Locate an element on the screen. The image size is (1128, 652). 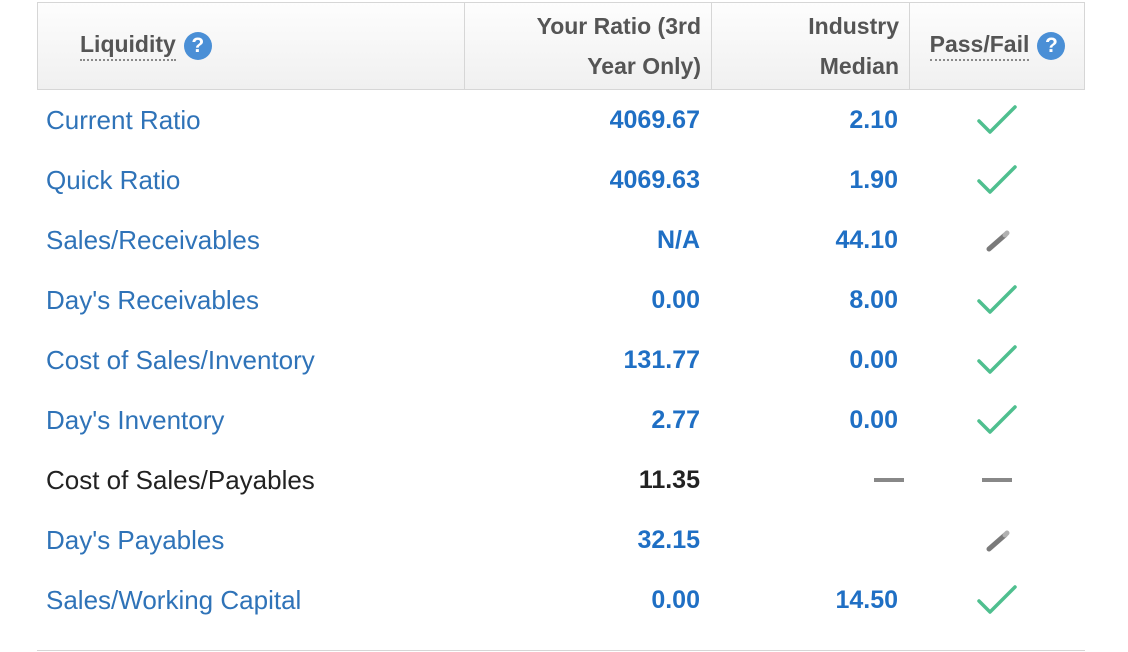
row-your-ratio: 32.15 is located at coordinates (668, 540).